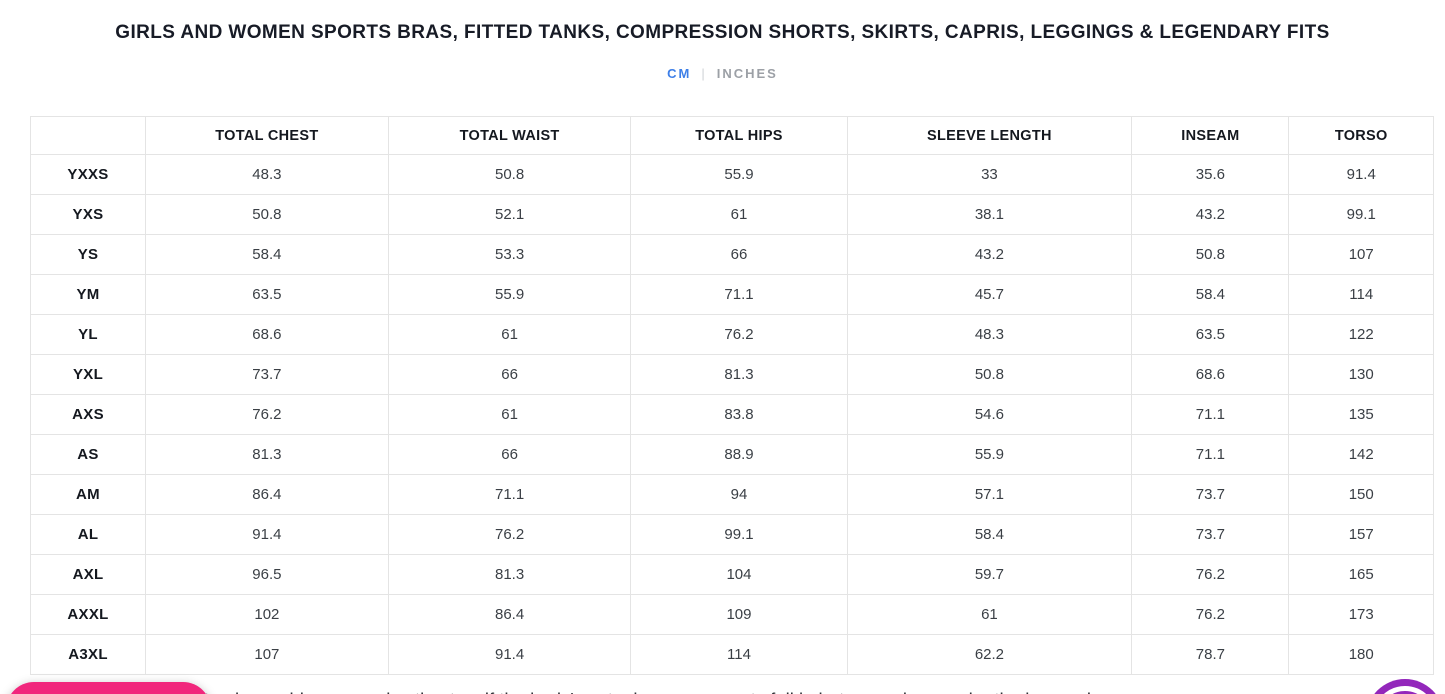 This screenshot has width=1445, height=694. What do you see at coordinates (267, 614) in the screenshot?
I see `measurement-cell: 102` at bounding box center [267, 614].